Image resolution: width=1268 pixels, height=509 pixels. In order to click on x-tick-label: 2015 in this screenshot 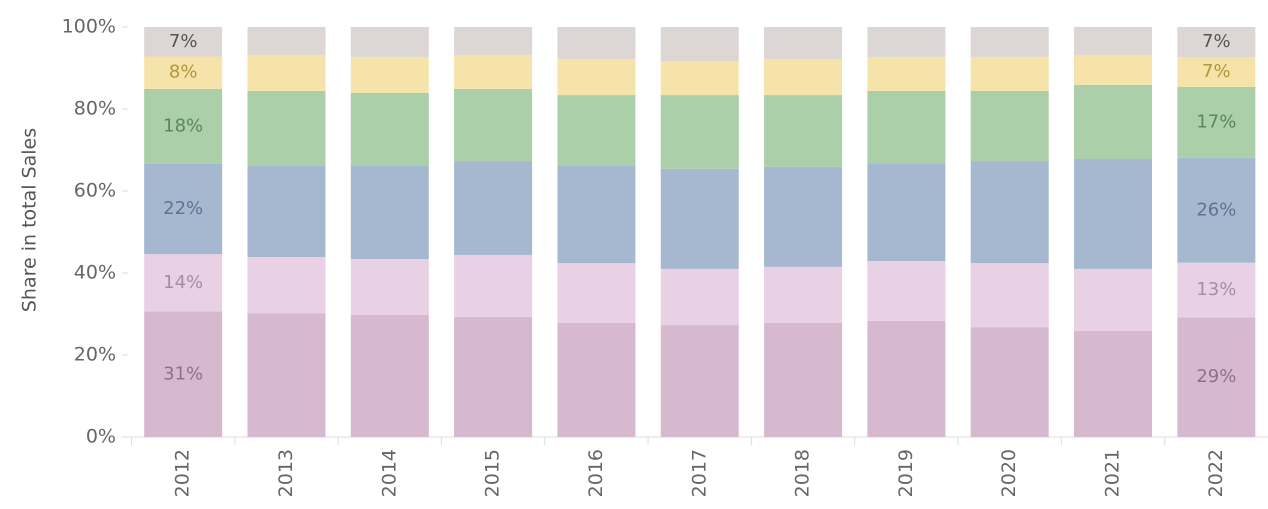, I will do `click(493, 473)`.